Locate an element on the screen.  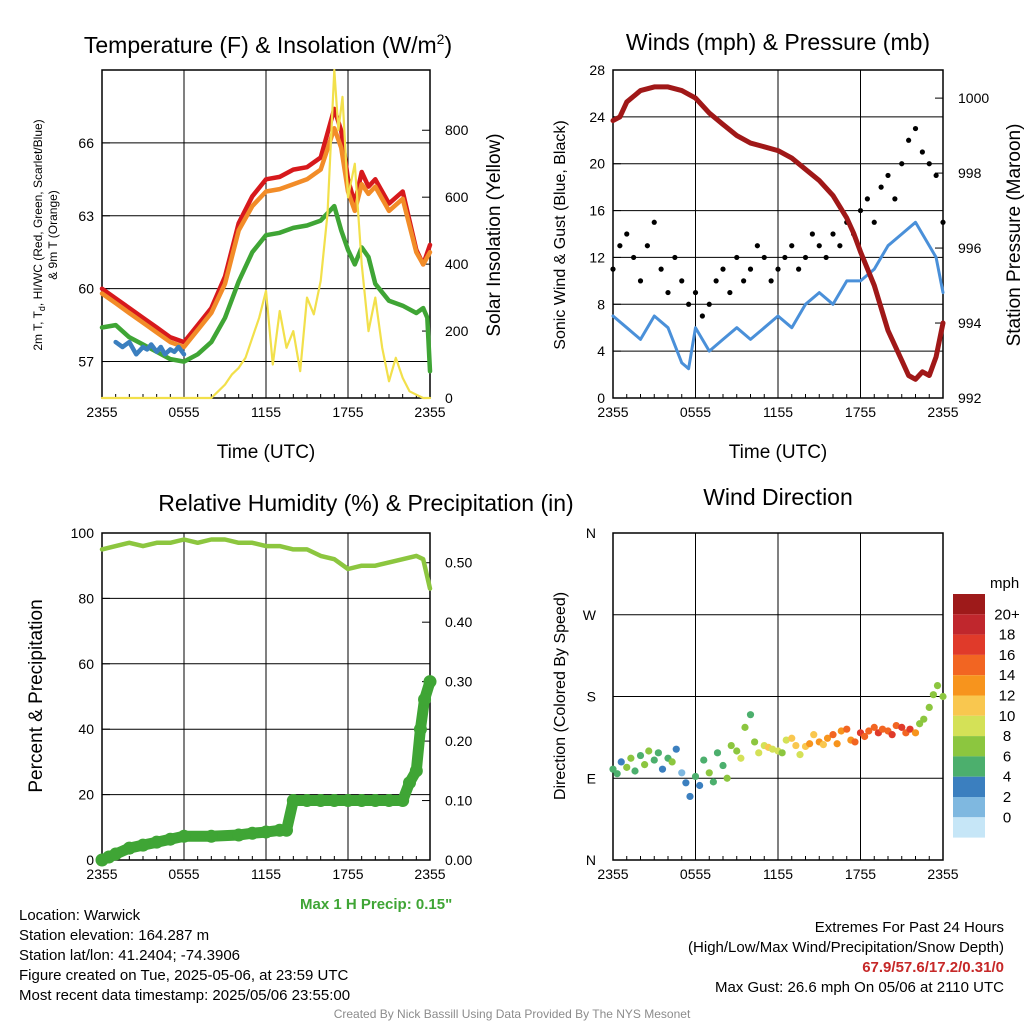
series-line-2m-t is located at coordinates (266, 225).